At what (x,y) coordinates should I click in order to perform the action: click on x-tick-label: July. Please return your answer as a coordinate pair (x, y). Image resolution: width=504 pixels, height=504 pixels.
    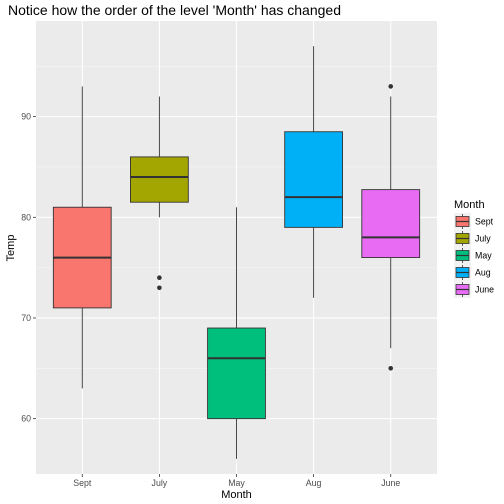
    Looking at the image, I should click on (160, 483).